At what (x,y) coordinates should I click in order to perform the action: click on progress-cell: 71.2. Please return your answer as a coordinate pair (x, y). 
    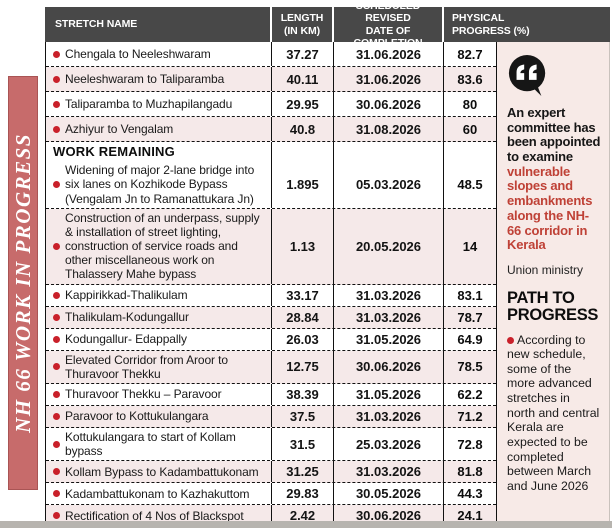
    Looking at the image, I should click on (470, 416).